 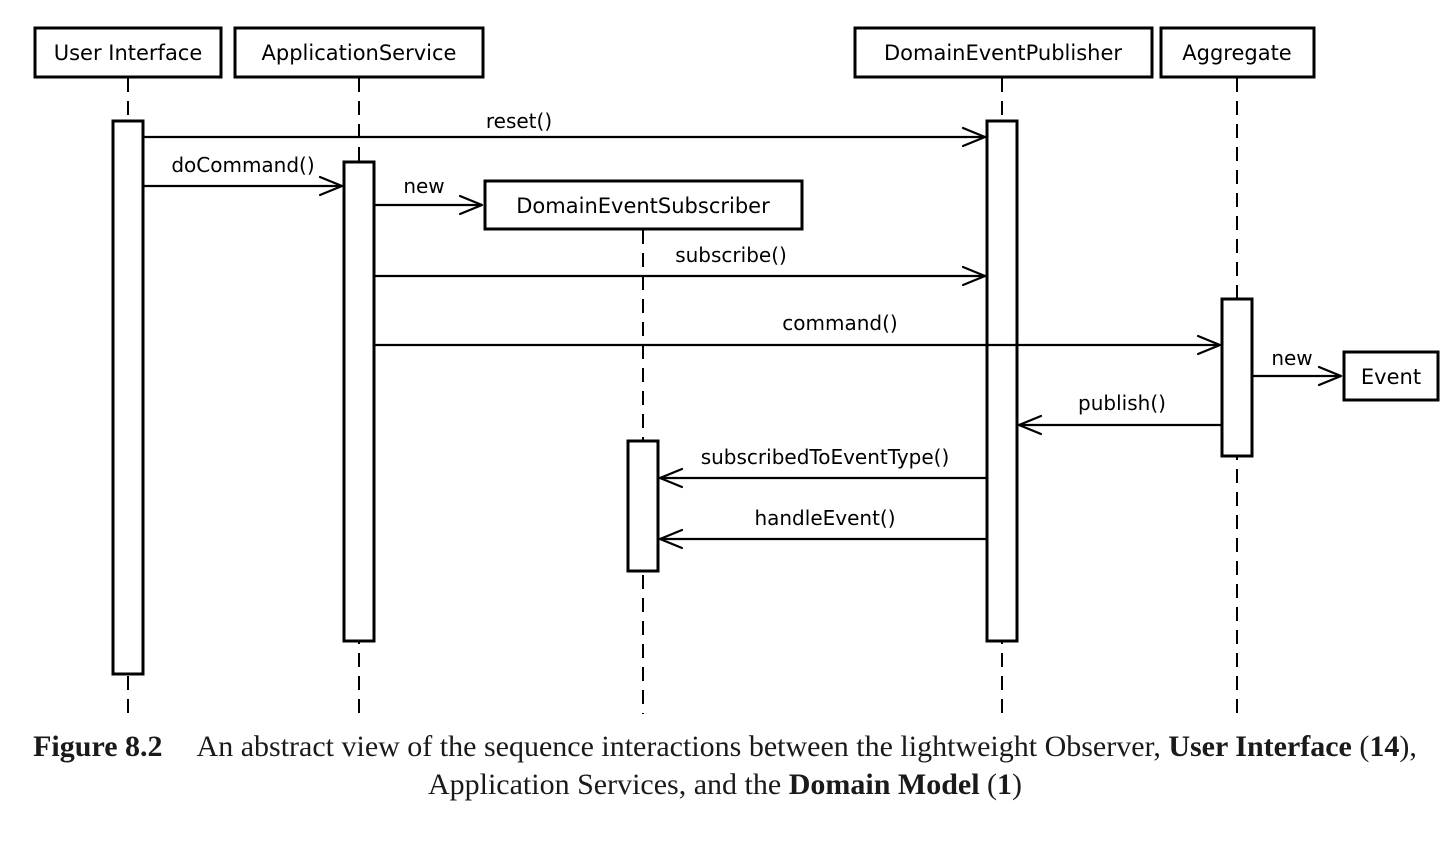 I want to click on activation-application-service, so click(x=359, y=401).